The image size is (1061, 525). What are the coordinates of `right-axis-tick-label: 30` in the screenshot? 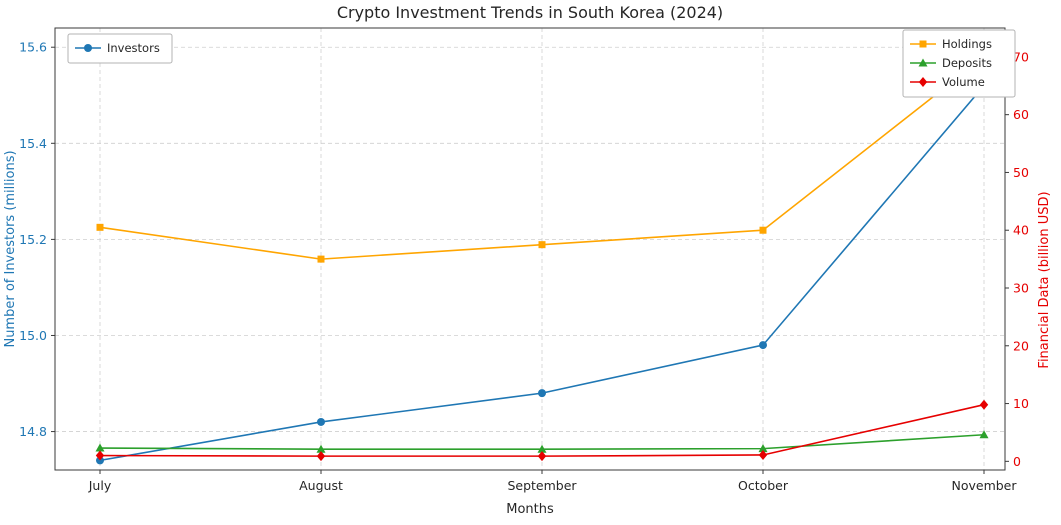 It's located at (1021, 288).